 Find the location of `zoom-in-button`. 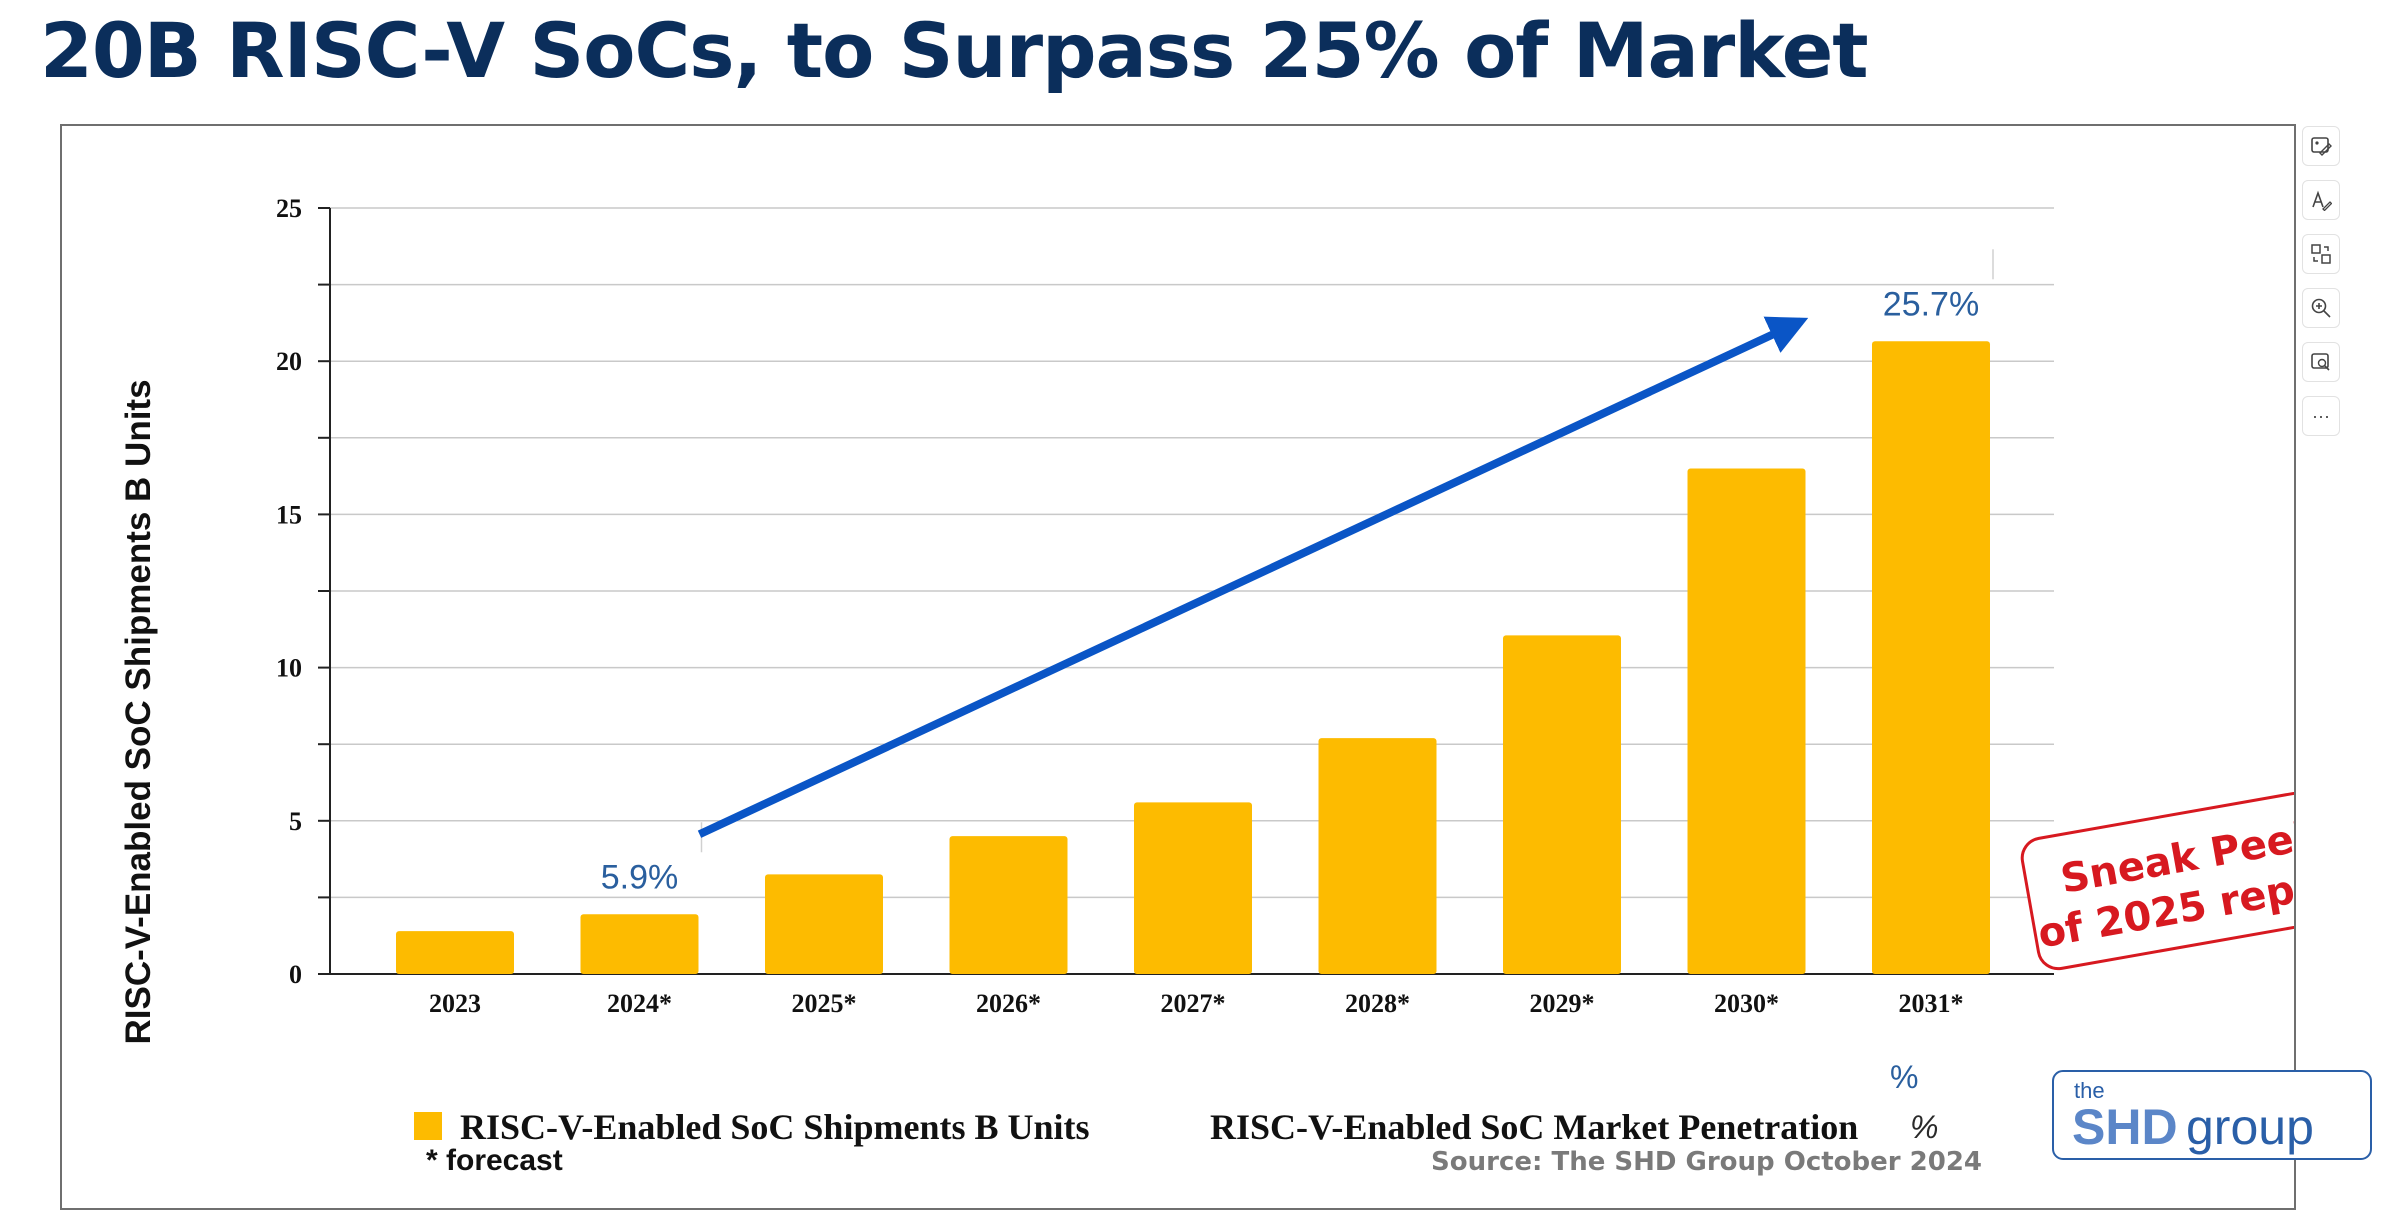

zoom-in-button is located at coordinates (2321, 308).